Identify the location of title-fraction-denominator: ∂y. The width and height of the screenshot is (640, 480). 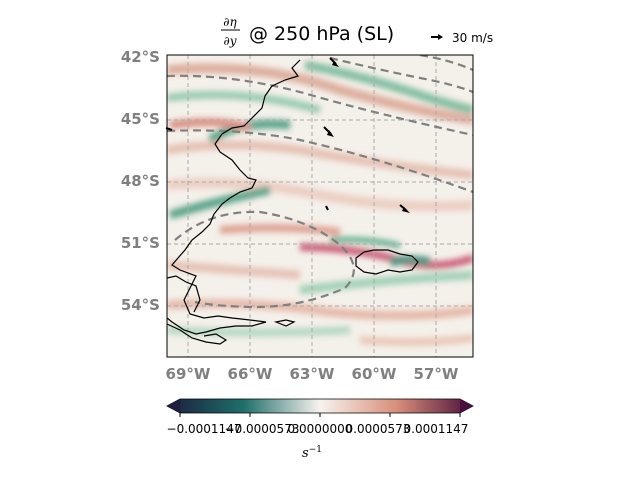
(230, 41).